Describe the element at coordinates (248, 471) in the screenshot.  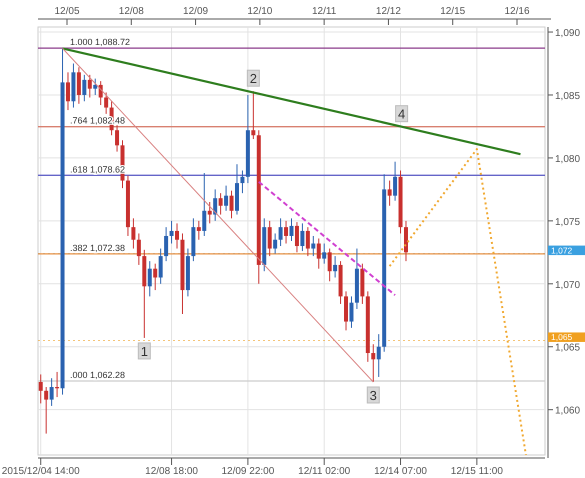
I see `x-tick-label: 12/09 22:00` at that location.